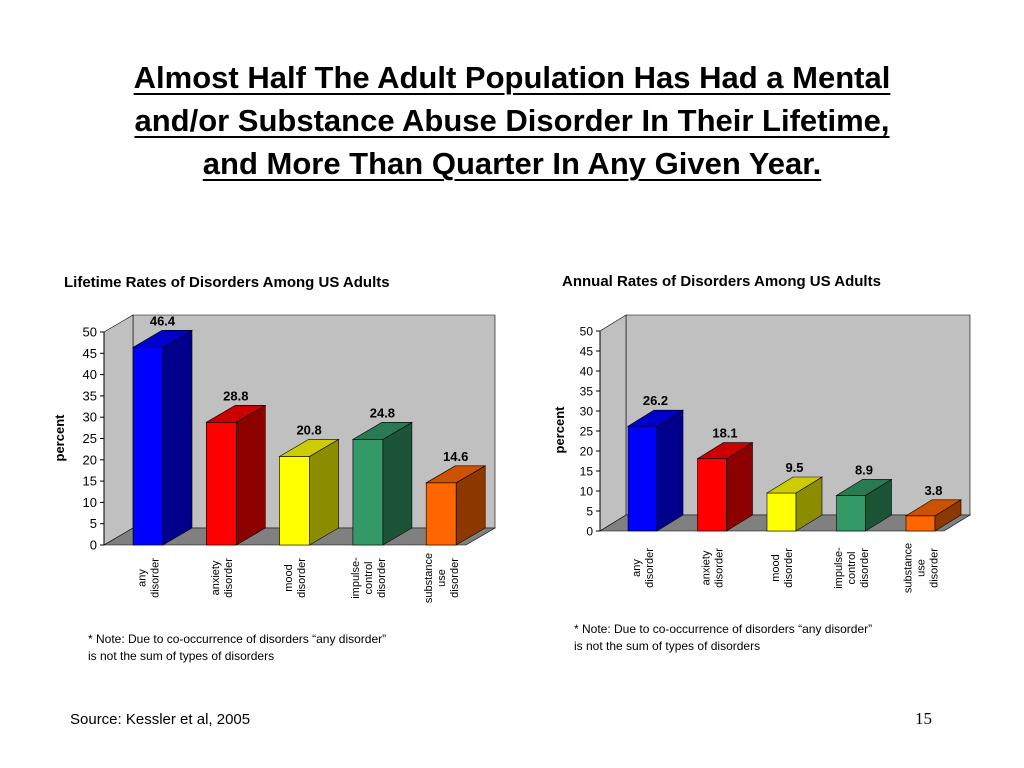 The height and width of the screenshot is (768, 1024). Describe the element at coordinates (589, 532) in the screenshot. I see `annual-y-tick-label: 0` at that location.